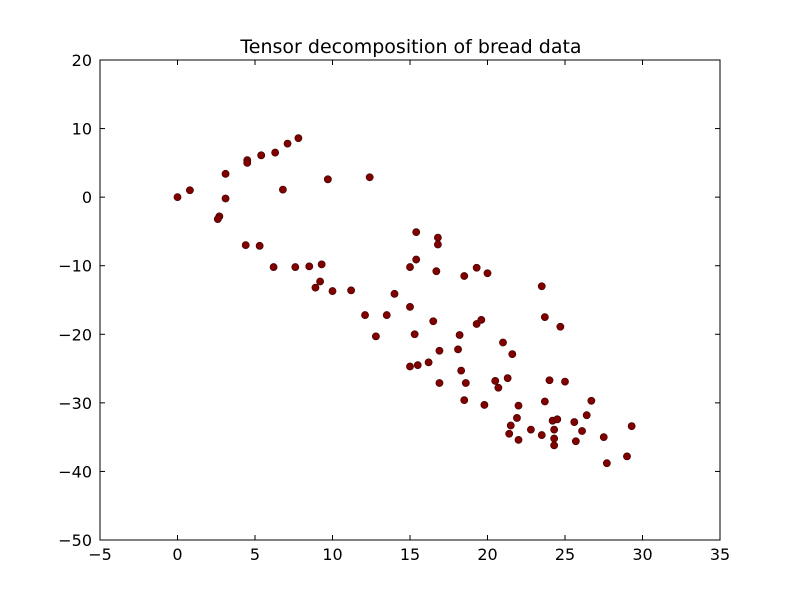  Describe the element at coordinates (82, 60) in the screenshot. I see `y-tick-label: 20` at that location.